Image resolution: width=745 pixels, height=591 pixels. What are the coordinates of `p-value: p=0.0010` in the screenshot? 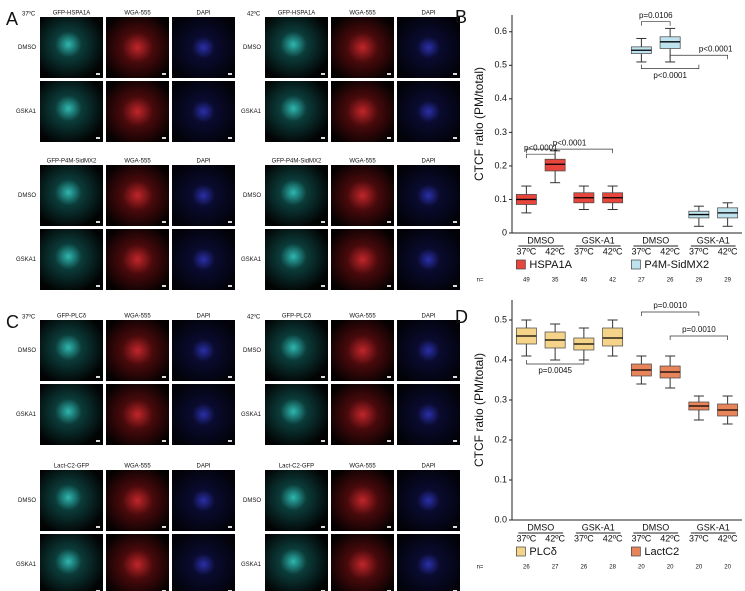 It's located at (670, 305).